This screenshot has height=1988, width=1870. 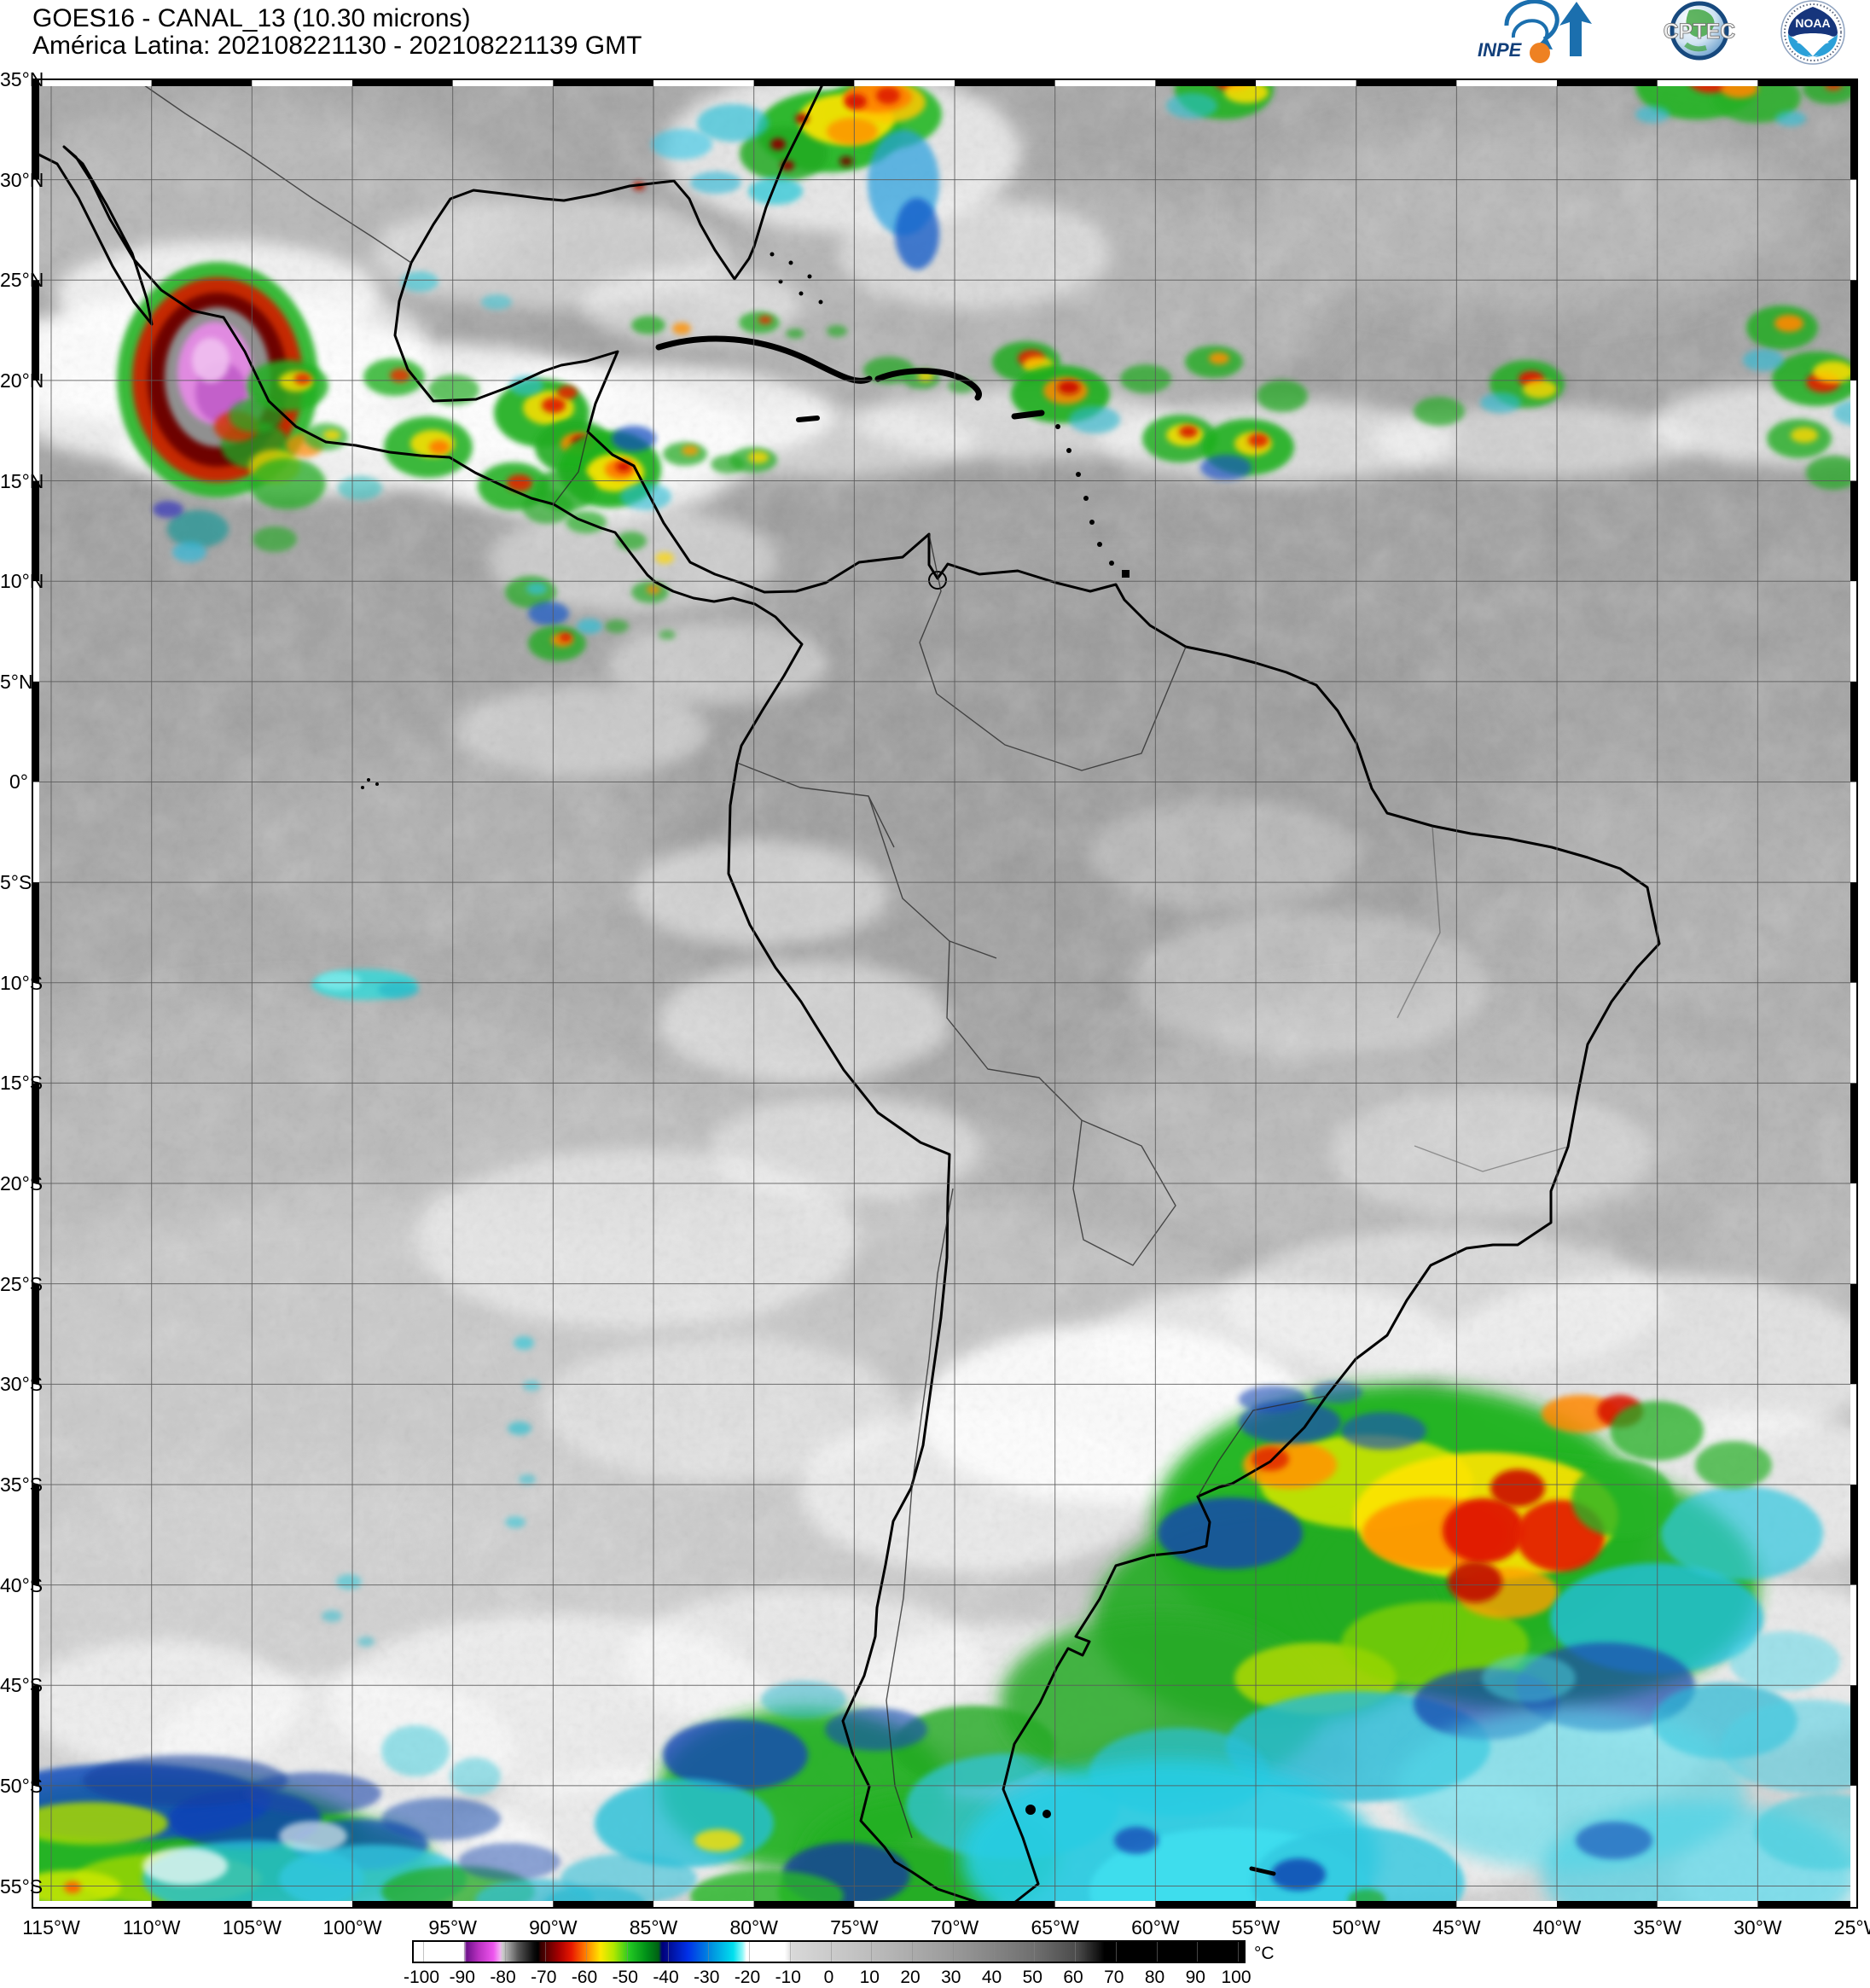 What do you see at coordinates (1195, 1977) in the screenshot?
I see `colorbar-tick-label: 90` at bounding box center [1195, 1977].